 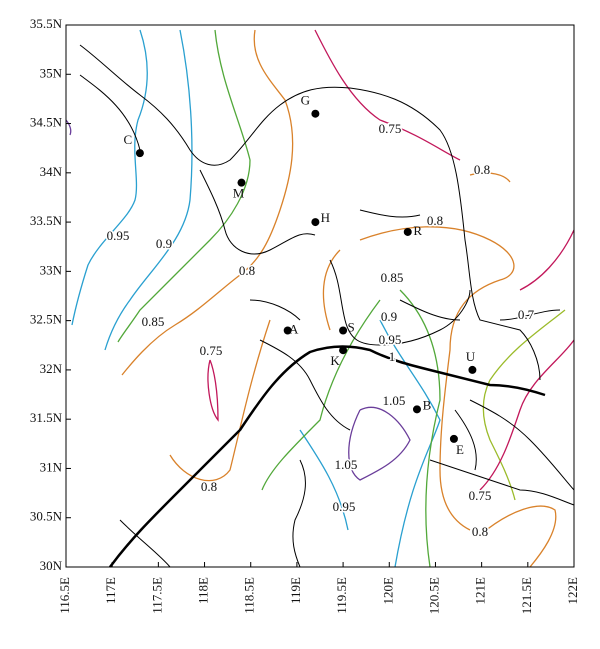 What do you see at coordinates (460, 449) in the screenshot?
I see `station-label: E` at bounding box center [460, 449].